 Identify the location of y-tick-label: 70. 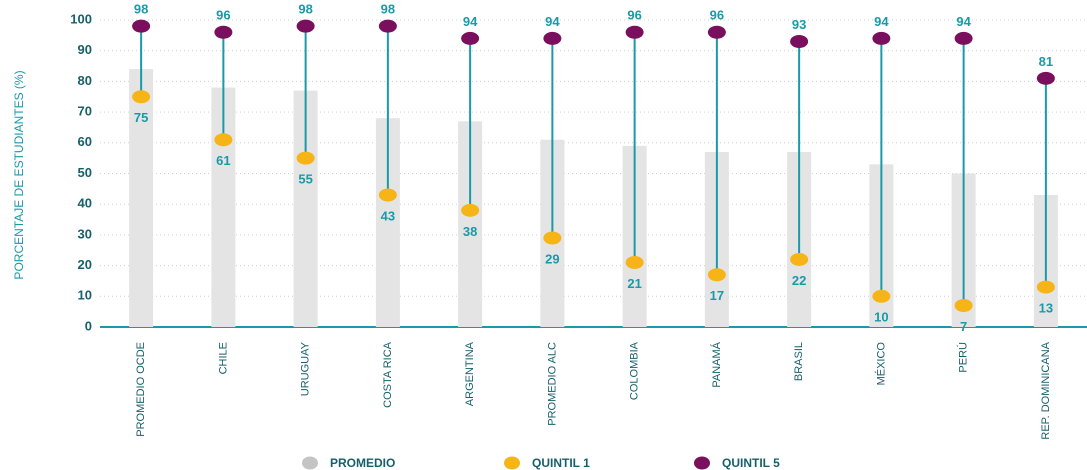
(85, 111).